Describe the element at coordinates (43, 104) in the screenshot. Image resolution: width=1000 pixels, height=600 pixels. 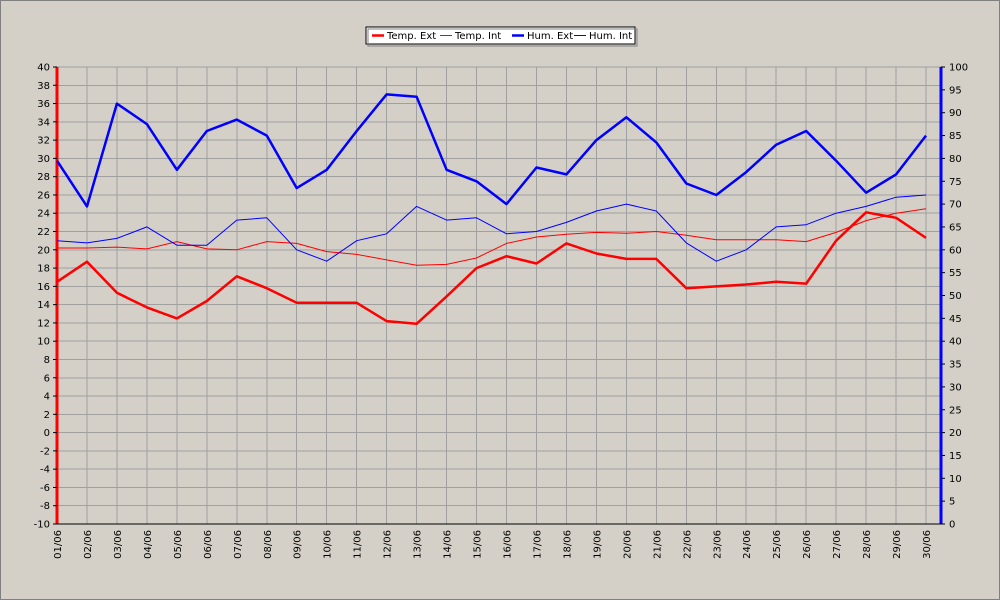
I see `left-tick-label: 36` at that location.